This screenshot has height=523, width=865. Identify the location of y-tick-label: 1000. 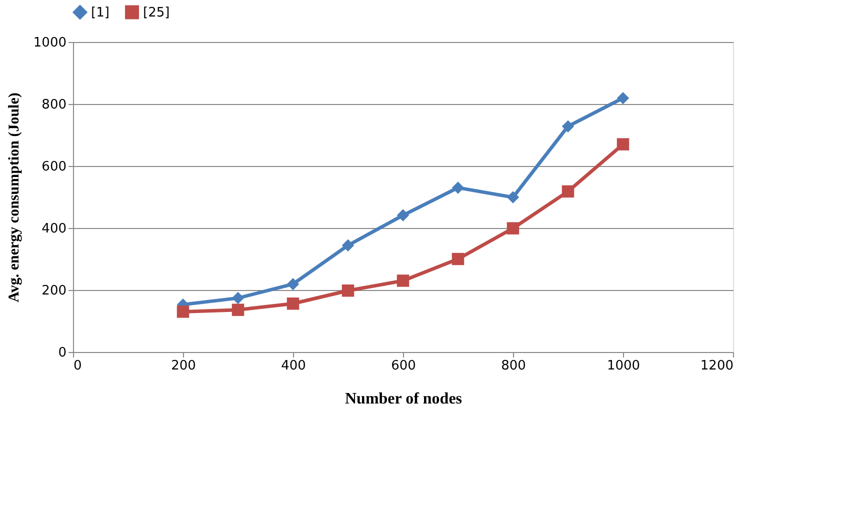
(49, 43).